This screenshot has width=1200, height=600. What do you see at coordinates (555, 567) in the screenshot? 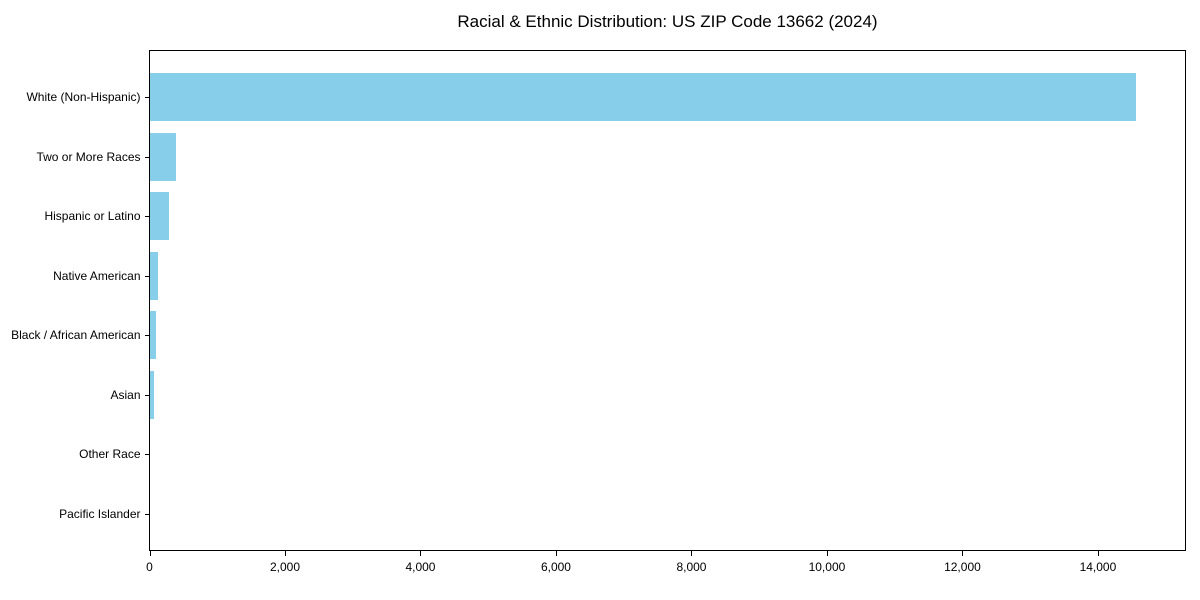
I see `x-tick-label: 6,000` at bounding box center [555, 567].